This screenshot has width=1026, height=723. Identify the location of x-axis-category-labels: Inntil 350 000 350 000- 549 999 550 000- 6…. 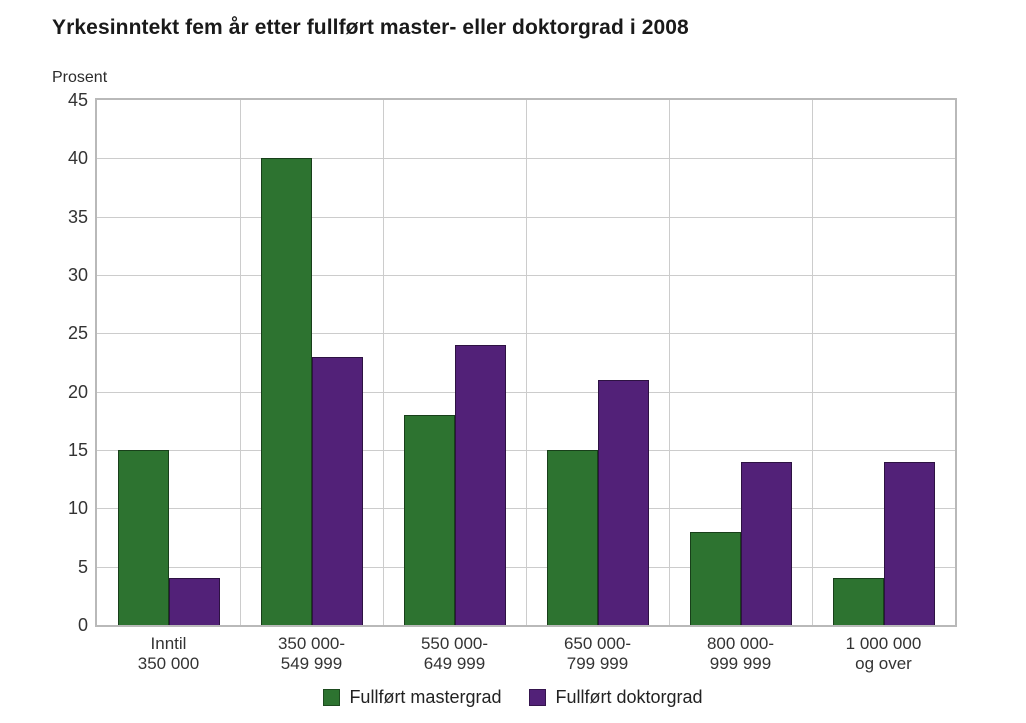
(526, 656).